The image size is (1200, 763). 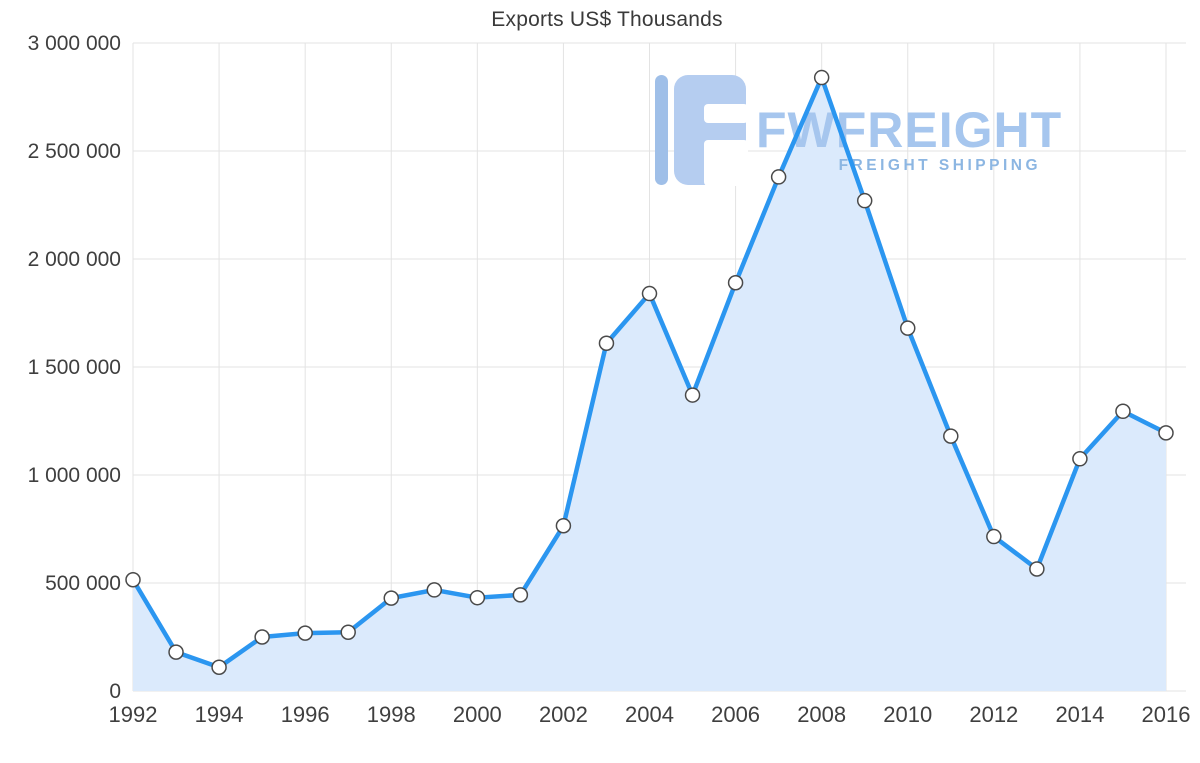 What do you see at coordinates (735, 714) in the screenshot?
I see `x-axis-tick-label: 2006` at bounding box center [735, 714].